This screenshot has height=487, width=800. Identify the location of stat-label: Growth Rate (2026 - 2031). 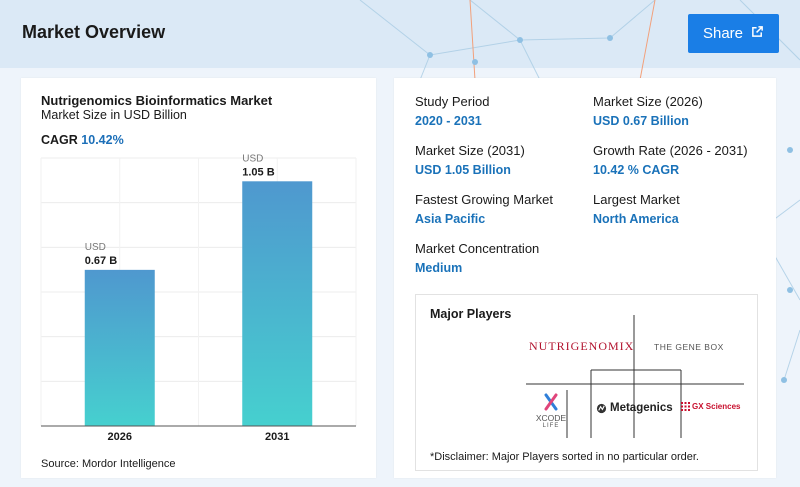
(670, 150).